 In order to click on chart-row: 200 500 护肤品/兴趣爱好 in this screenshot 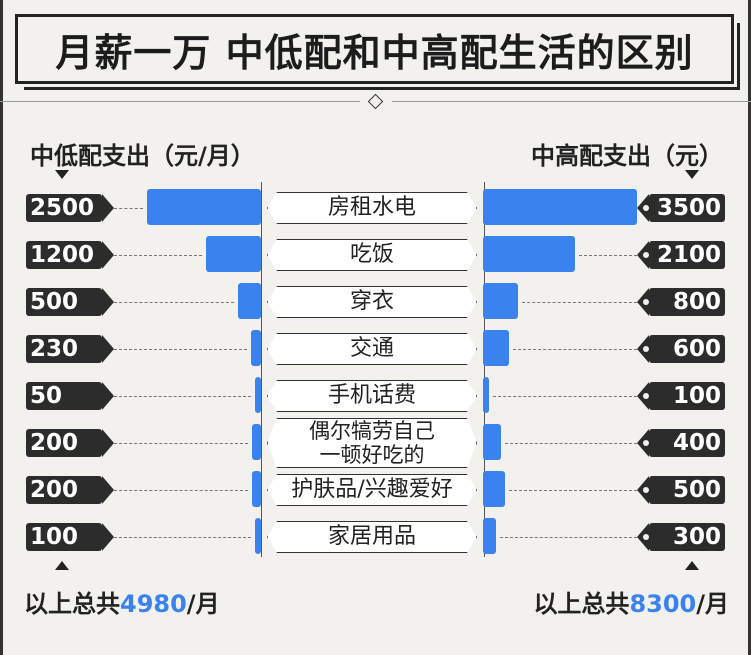, I will do `click(375, 489)`.